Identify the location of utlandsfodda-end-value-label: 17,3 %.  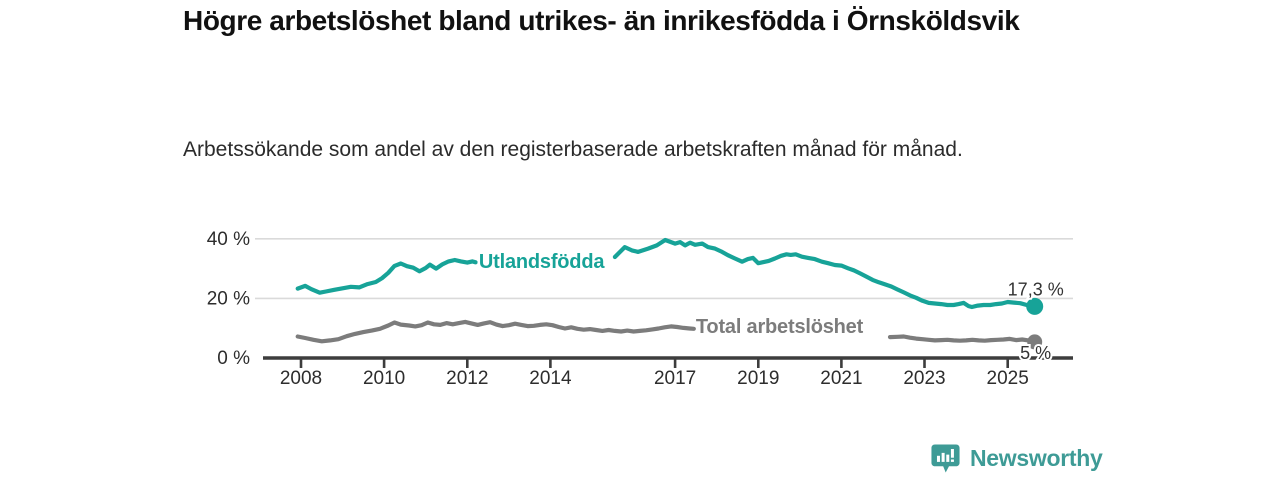
(1036, 289).